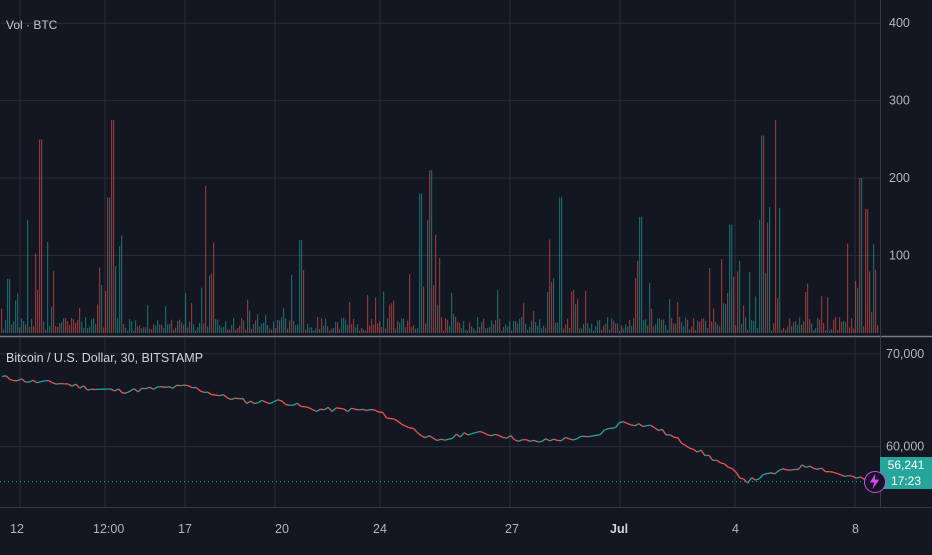  Describe the element at coordinates (855, 529) in the screenshot. I see `time-axis-label: 8` at that location.